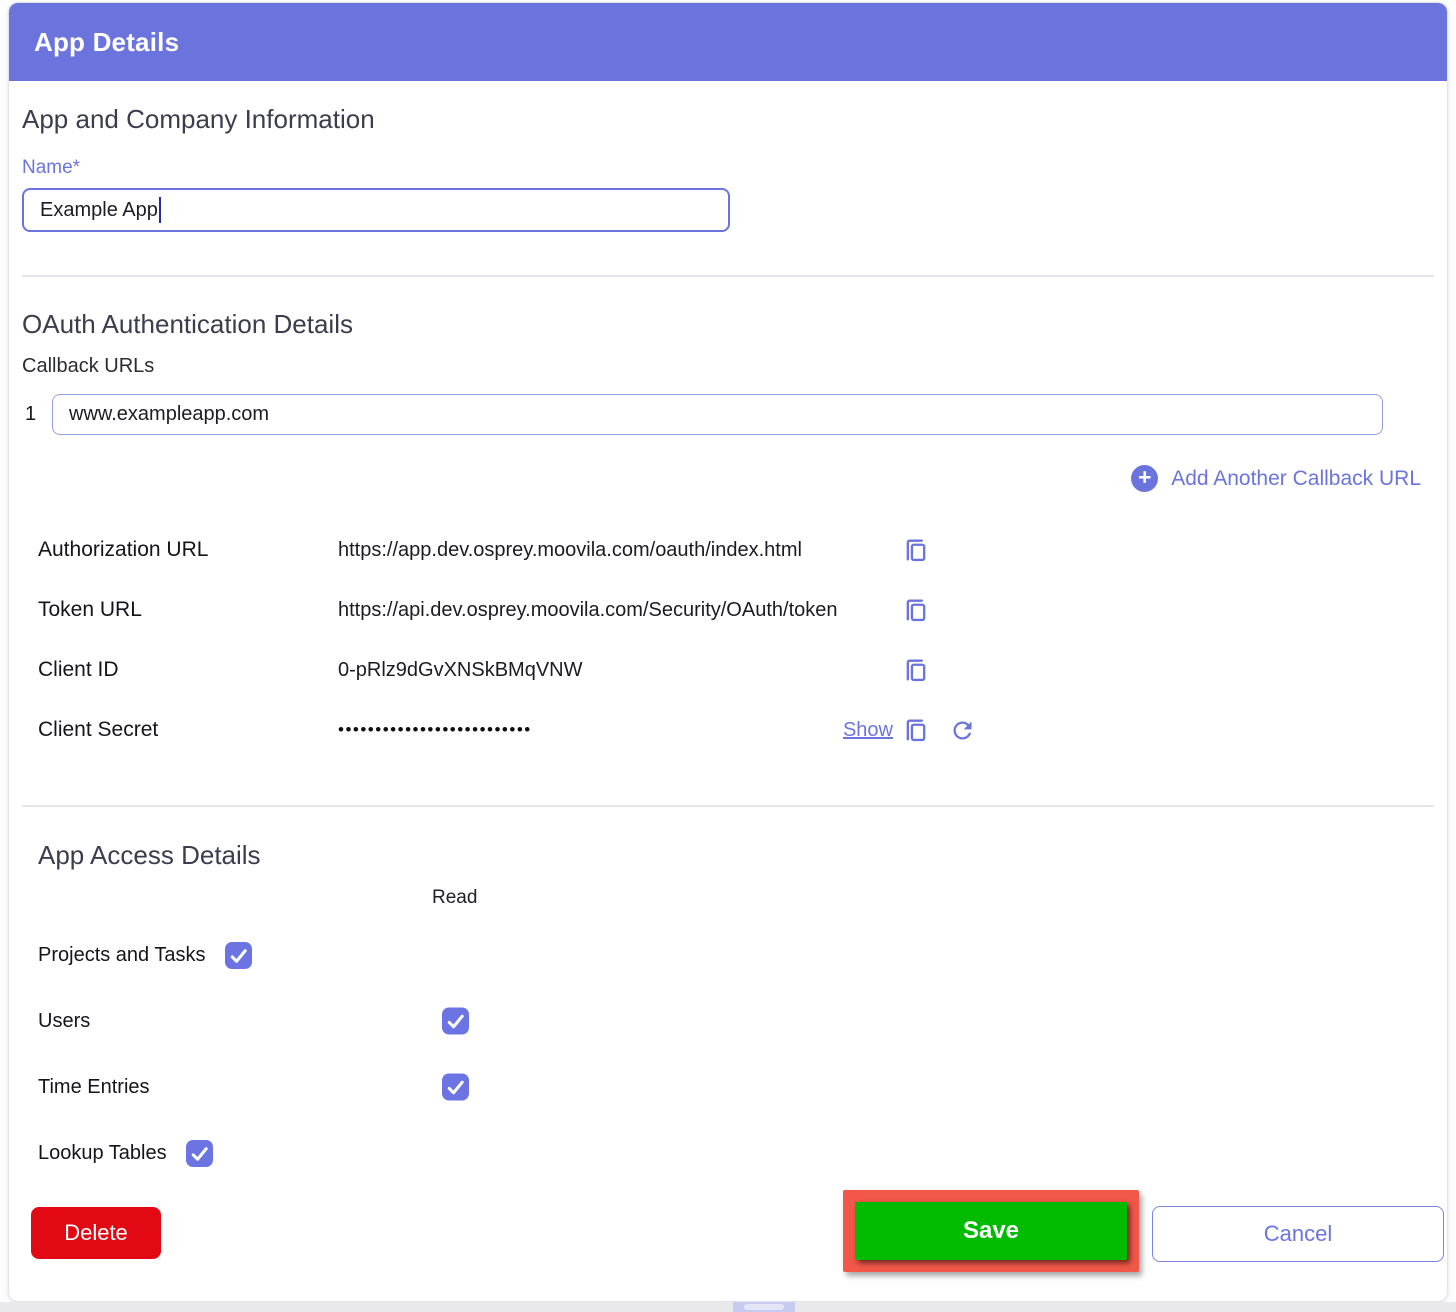  I want to click on checkbox-lookup-tables, so click(199, 1153).